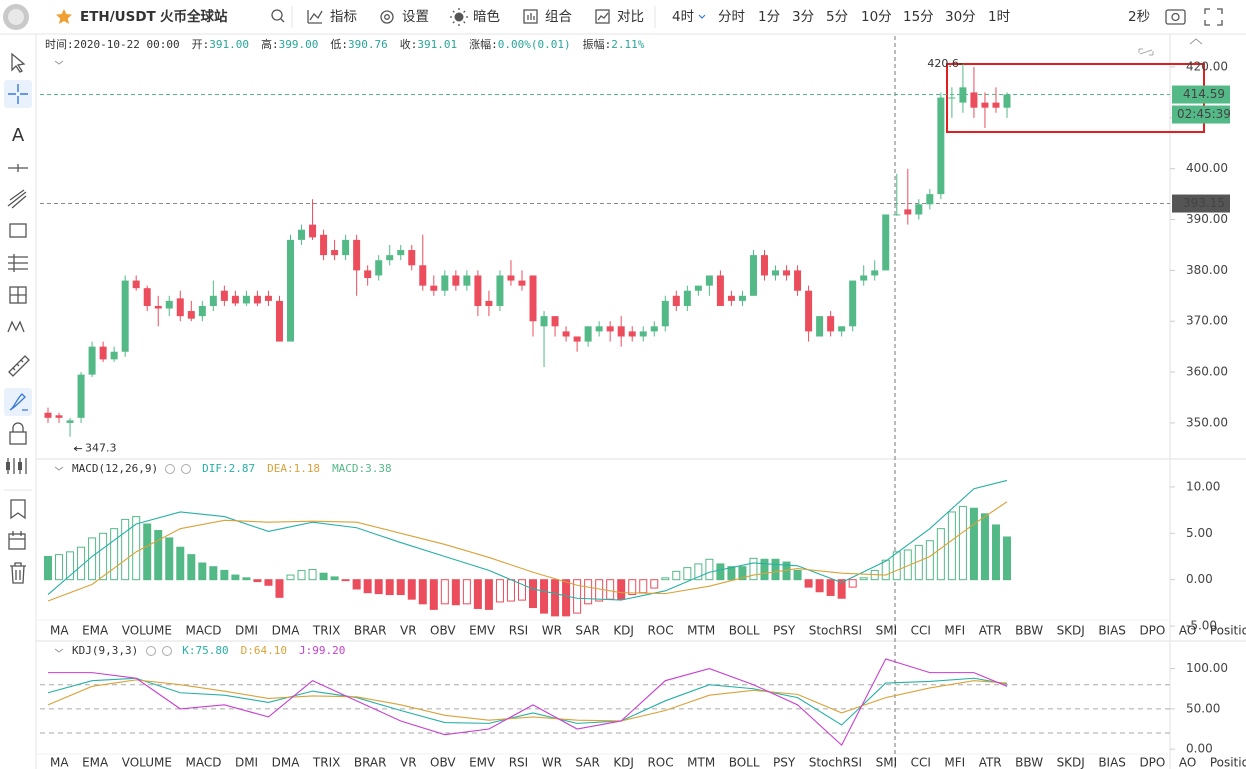 The width and height of the screenshot is (1246, 769). What do you see at coordinates (18, 402) in the screenshot?
I see `tool-pen-active` at bounding box center [18, 402].